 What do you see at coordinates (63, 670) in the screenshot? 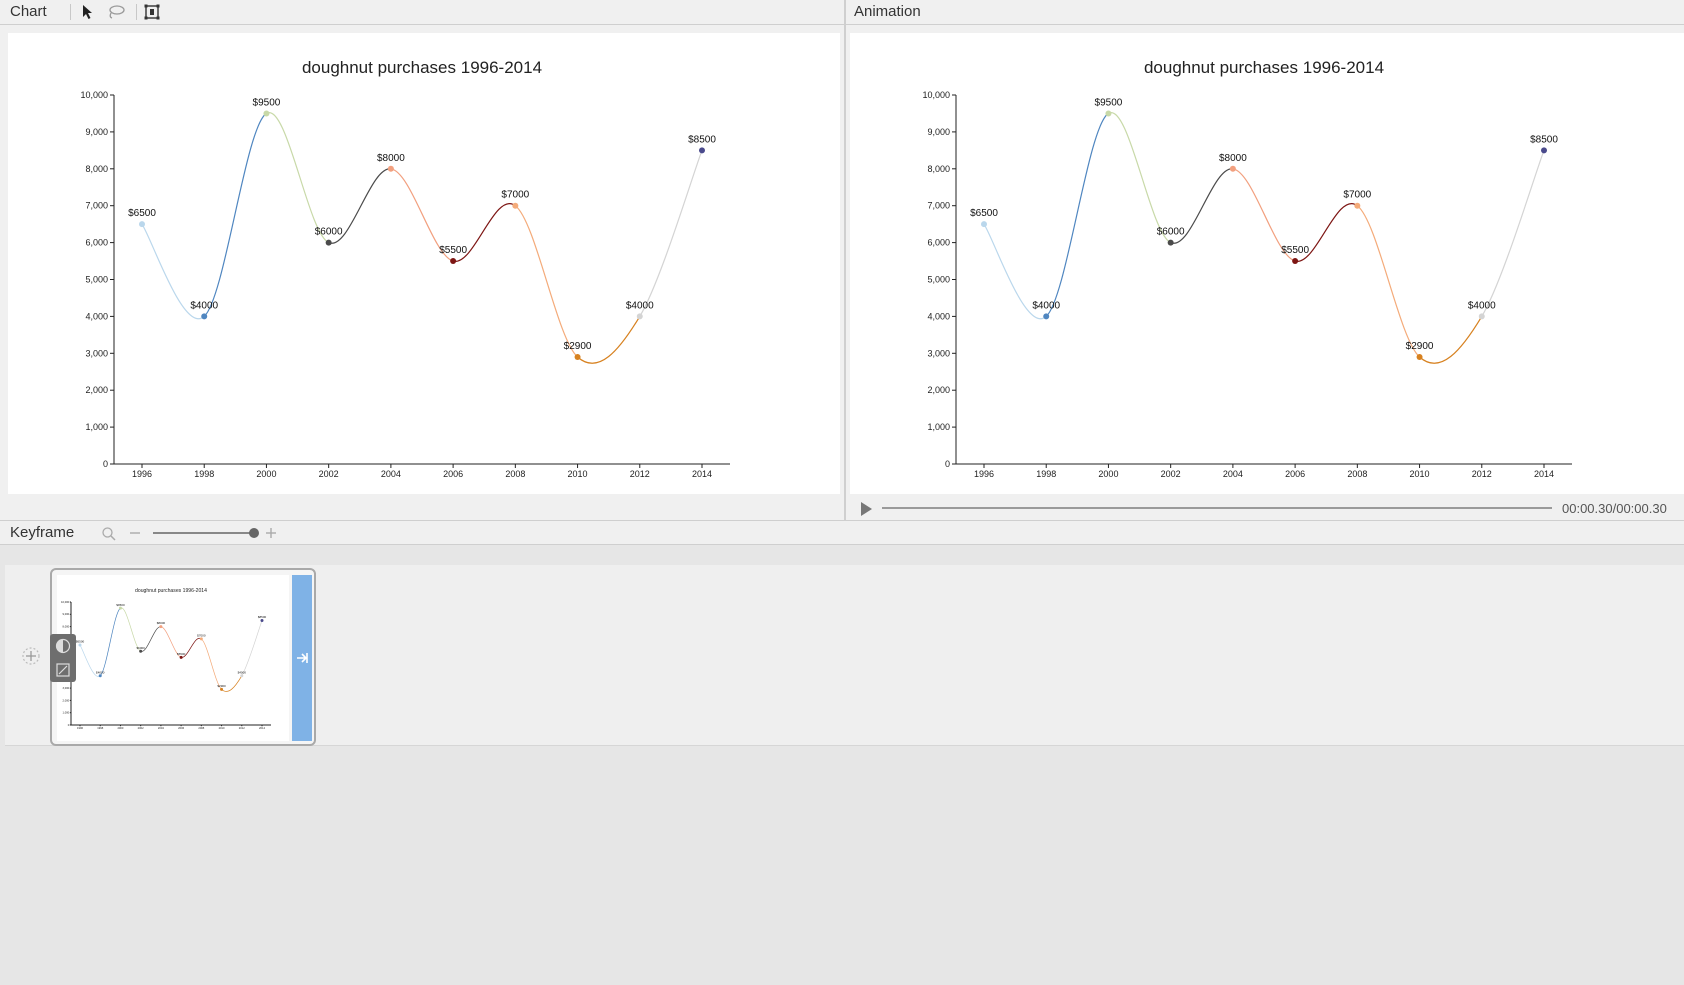
I see `transition-icon` at bounding box center [63, 670].